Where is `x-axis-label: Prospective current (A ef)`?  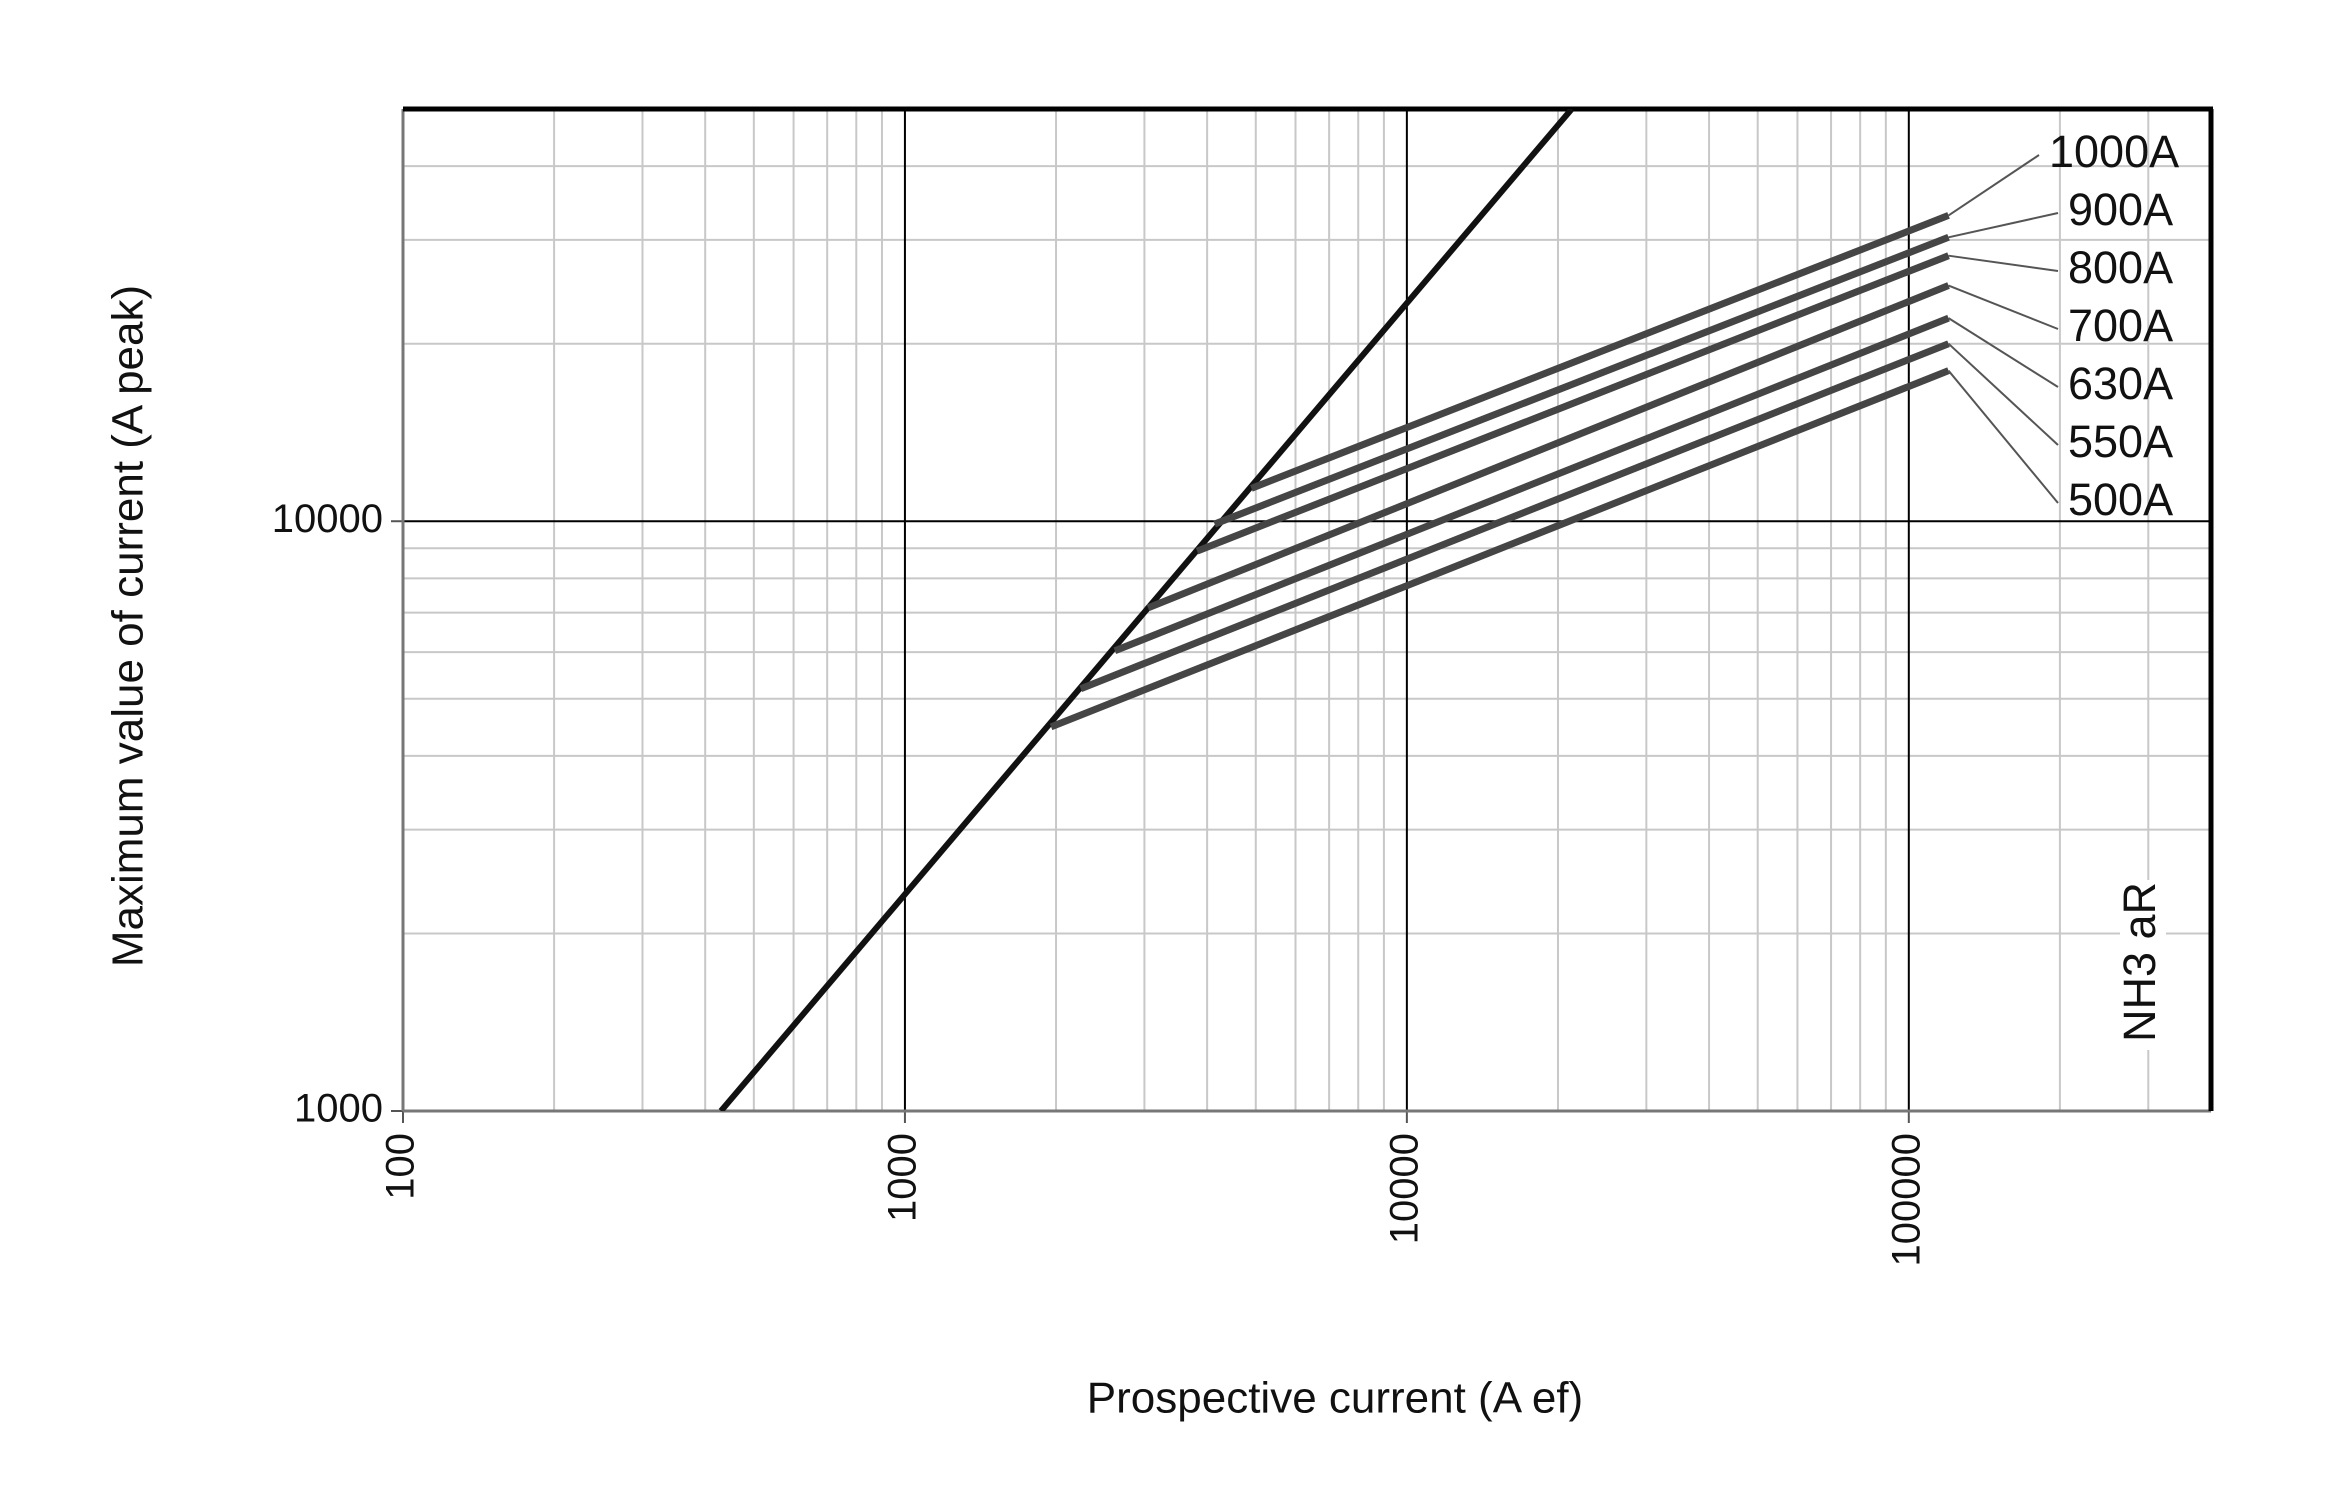
x-axis-label: Prospective current (A ef) is located at coordinates (1335, 1398).